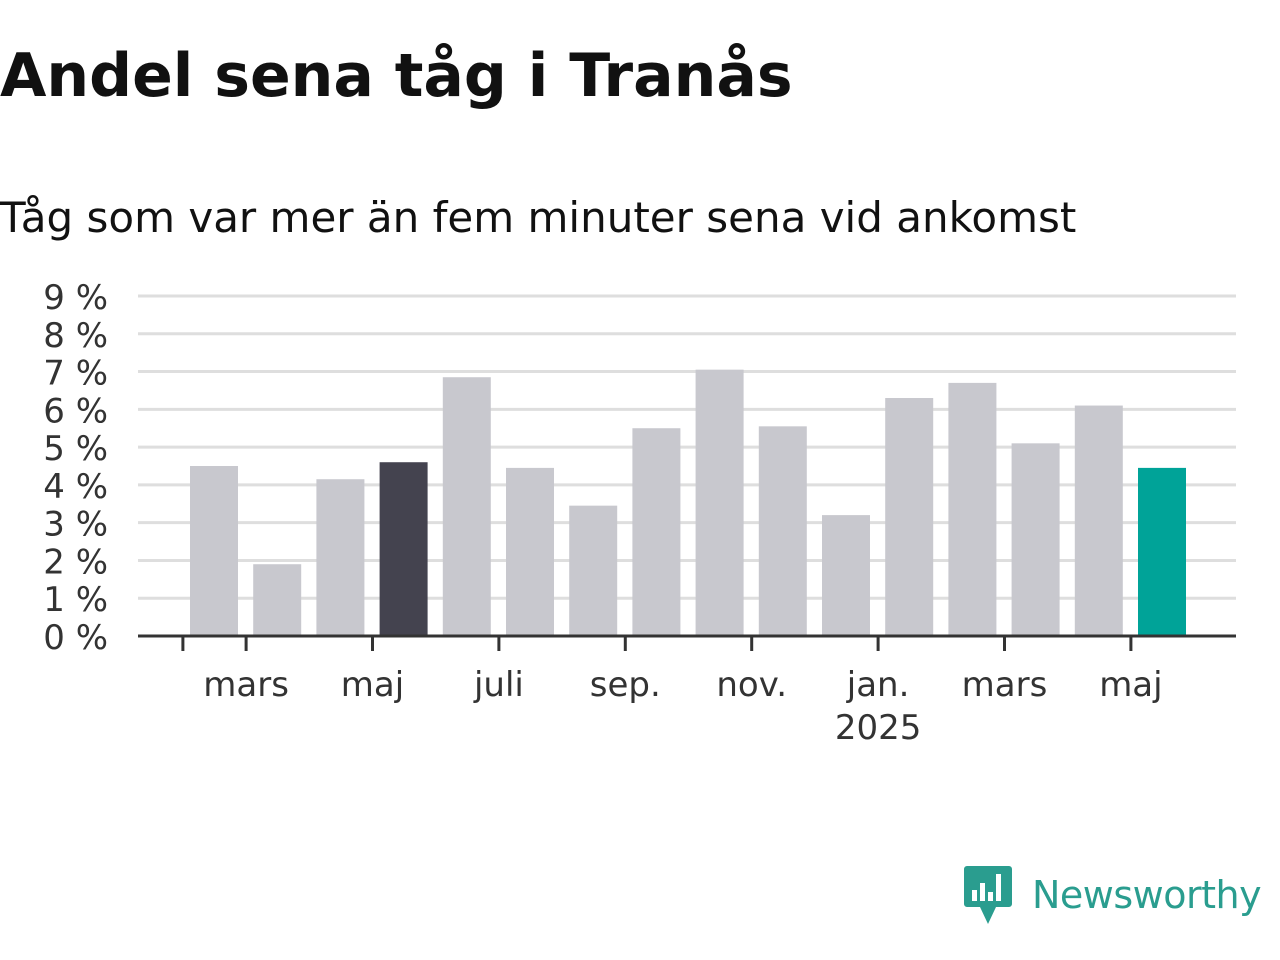 The height and width of the screenshot is (960, 1280). I want to click on x-axis: mars maj juli sep. nov. jan.2025 mars maj, so click(687, 691).